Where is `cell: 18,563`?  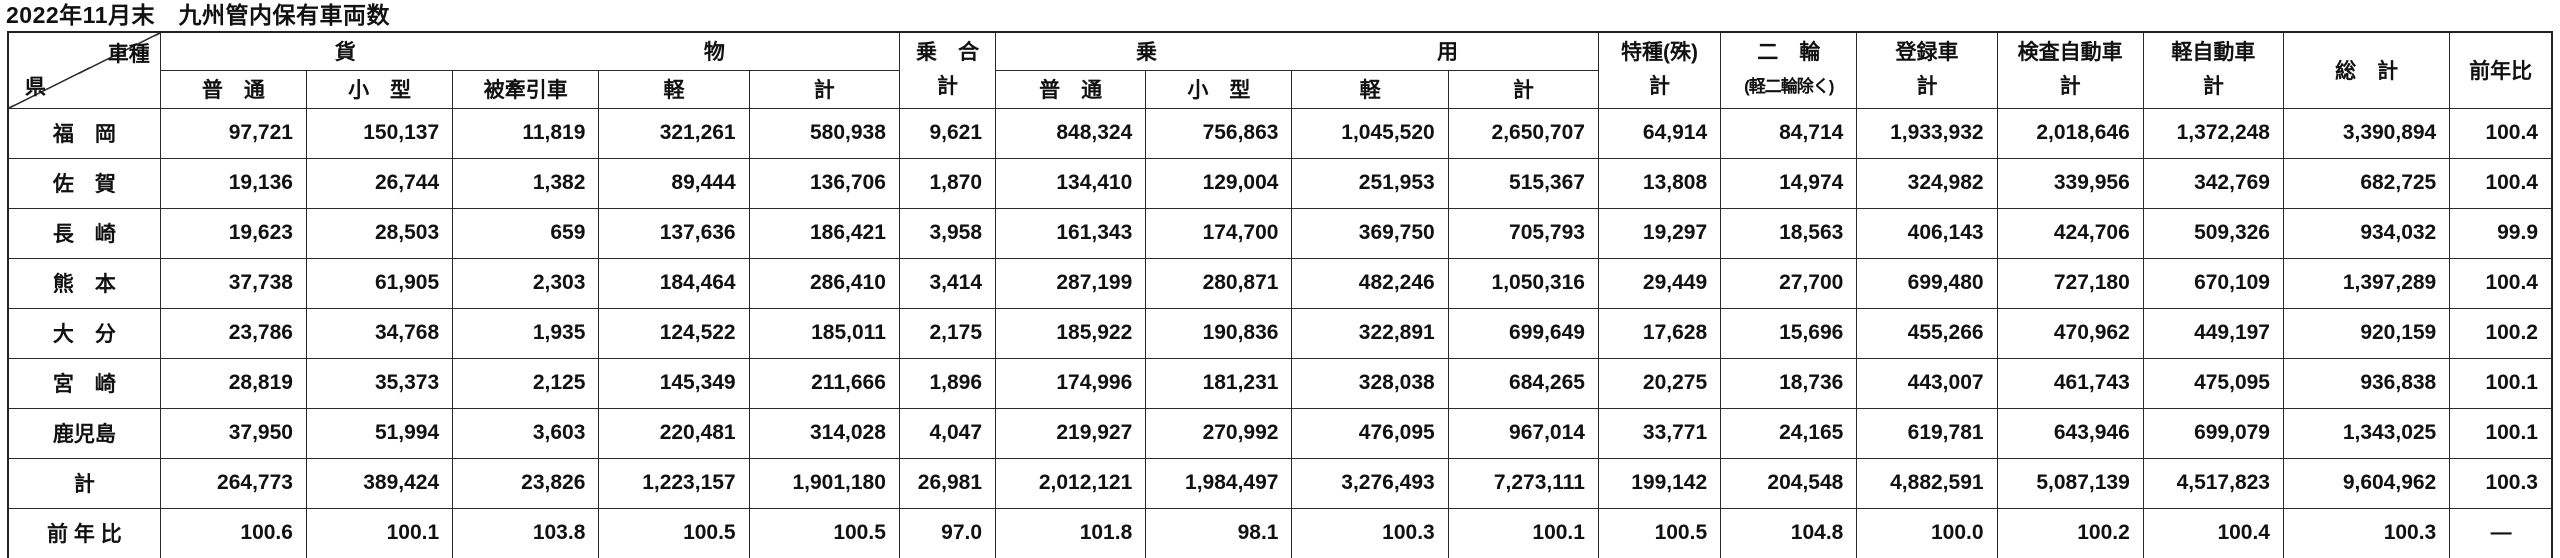
cell: 18,563 is located at coordinates (1789, 233).